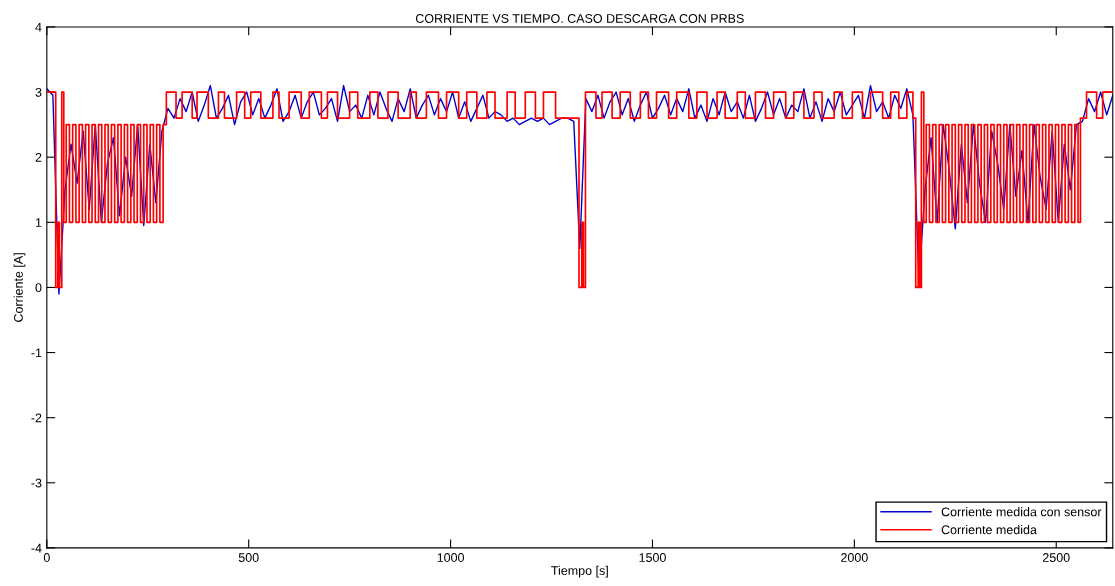 The image size is (1115, 586). I want to click on legend-label: Corriente medida con sensor, so click(1021, 512).